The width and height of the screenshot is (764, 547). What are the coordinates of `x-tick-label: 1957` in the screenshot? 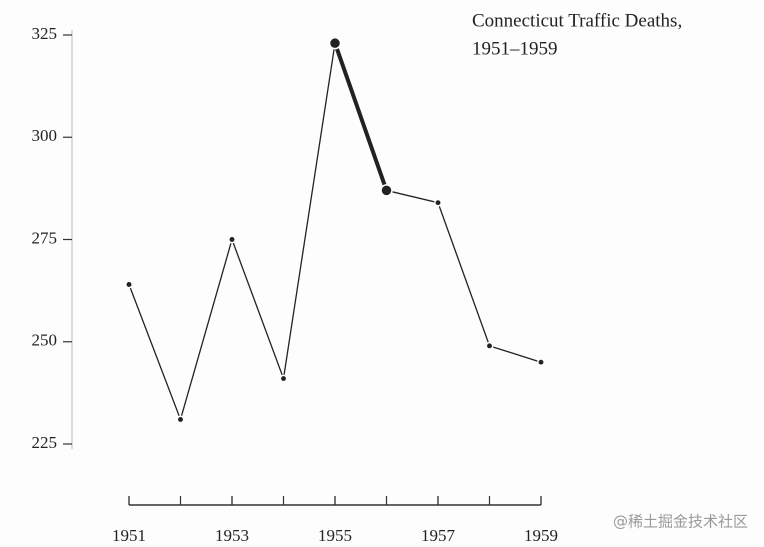 It's located at (438, 535).